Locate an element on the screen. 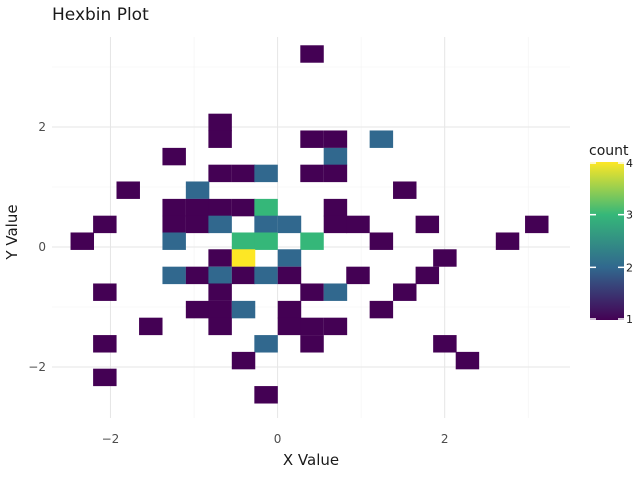  x-tick-label: 2 is located at coordinates (445, 439).